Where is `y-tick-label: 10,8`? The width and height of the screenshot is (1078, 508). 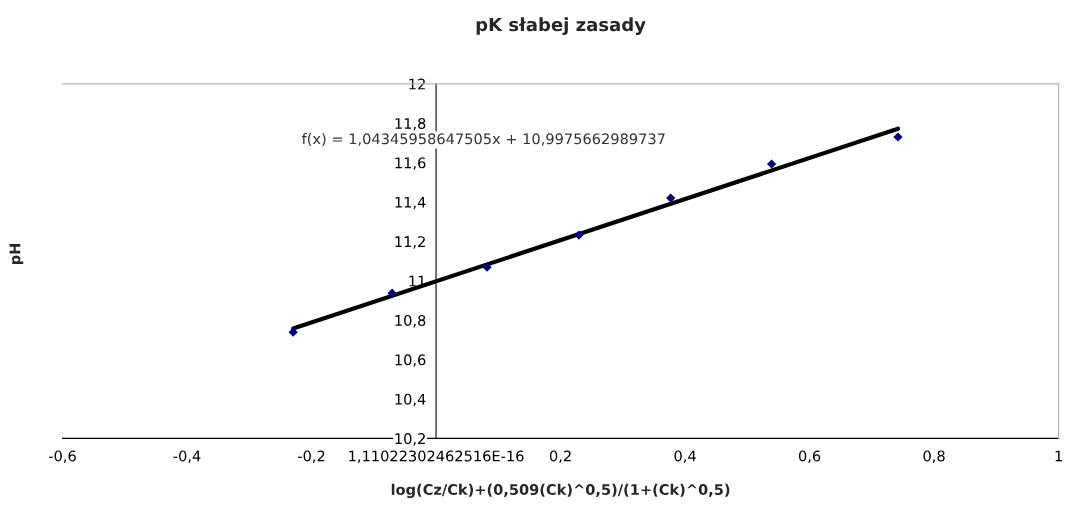 y-tick-label: 10,8 is located at coordinates (410, 321).